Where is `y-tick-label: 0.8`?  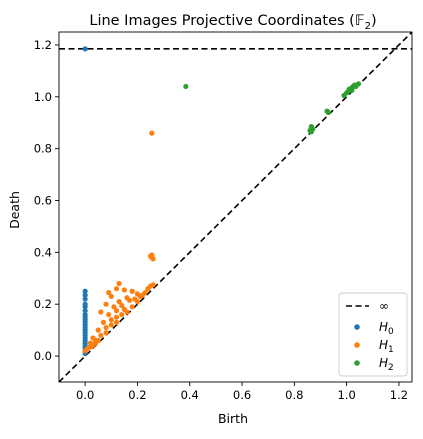
y-tick-label: 0.8 is located at coordinates (43, 149).